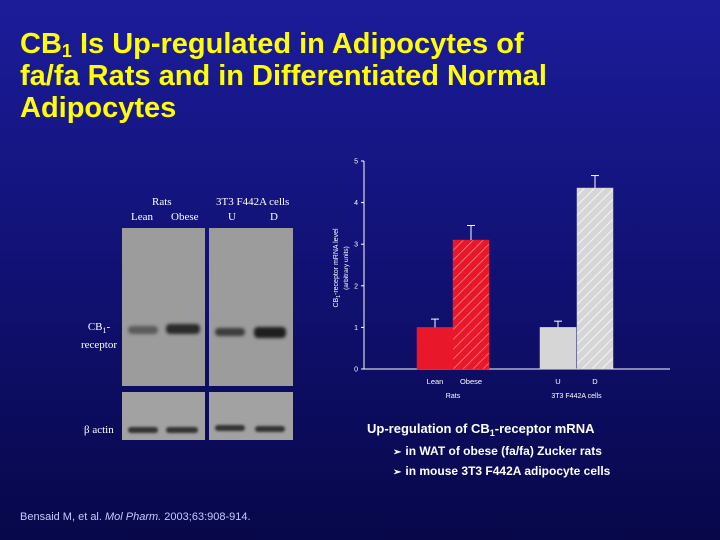 The width and height of the screenshot is (720, 540). What do you see at coordinates (481, 429) in the screenshot?
I see `caption-heading: Up-regulation of CB1-receptor mRNA` at bounding box center [481, 429].